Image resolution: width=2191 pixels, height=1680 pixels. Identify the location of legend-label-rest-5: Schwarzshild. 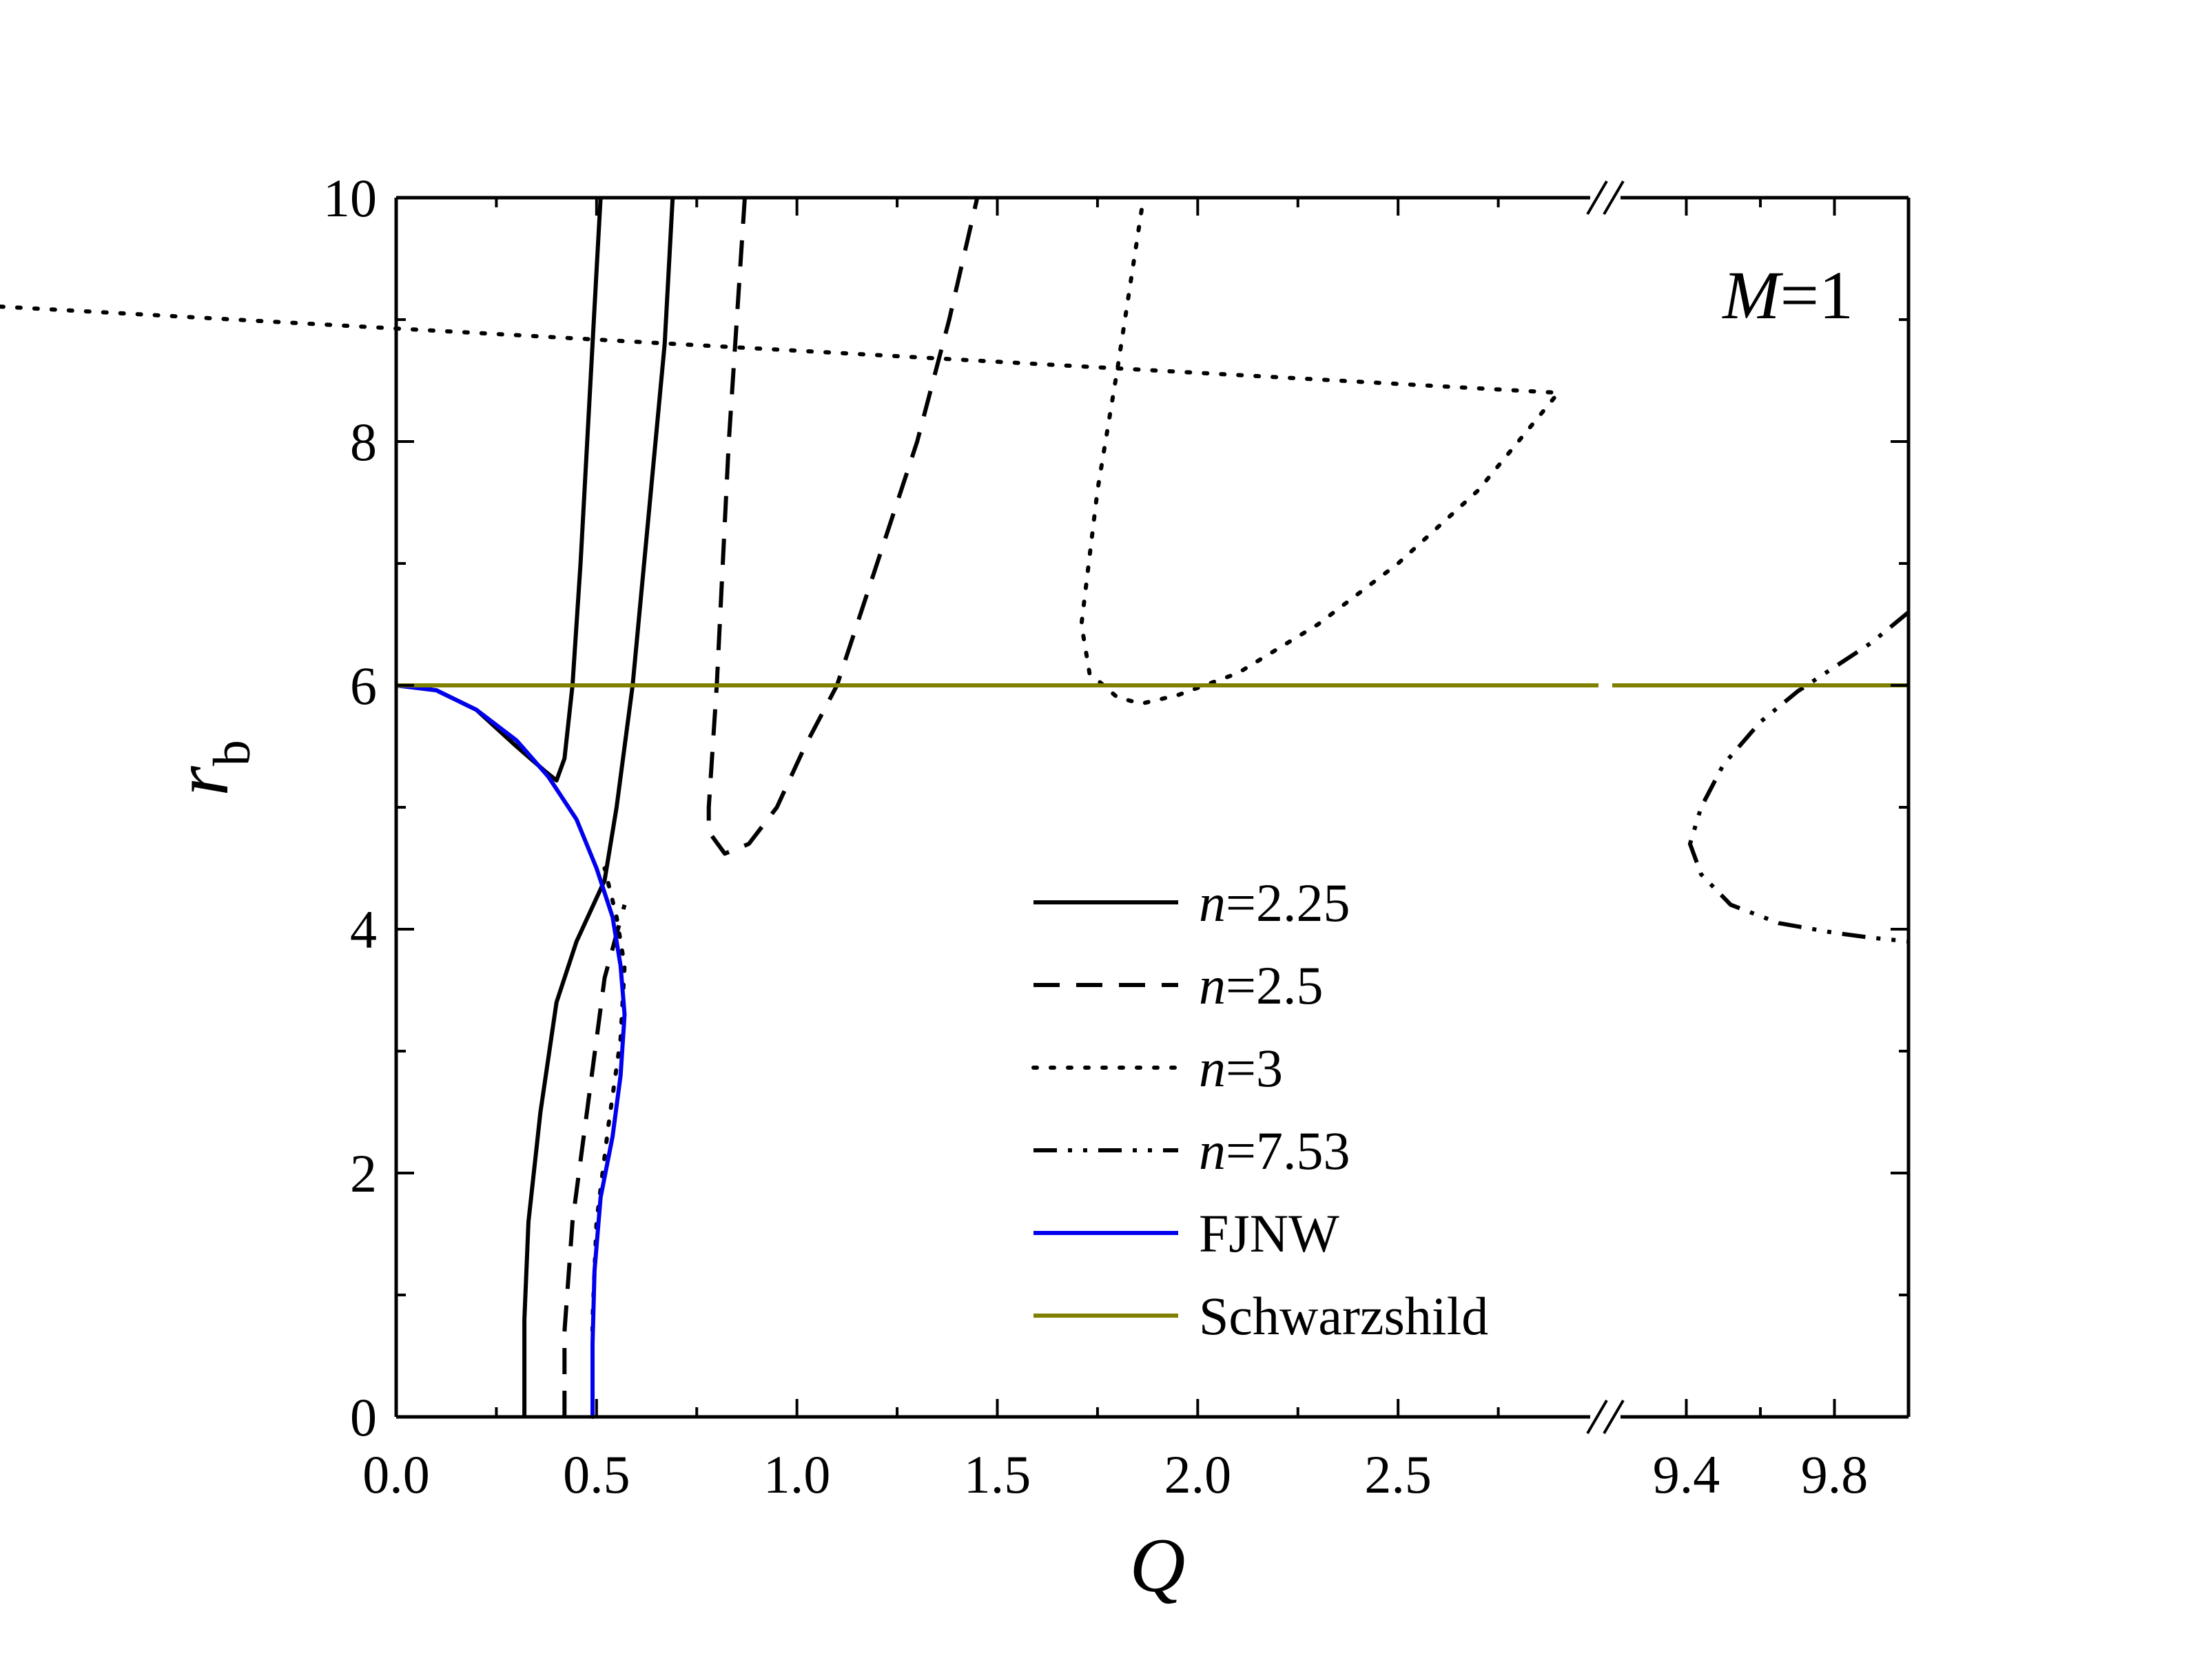
(1343, 1316).